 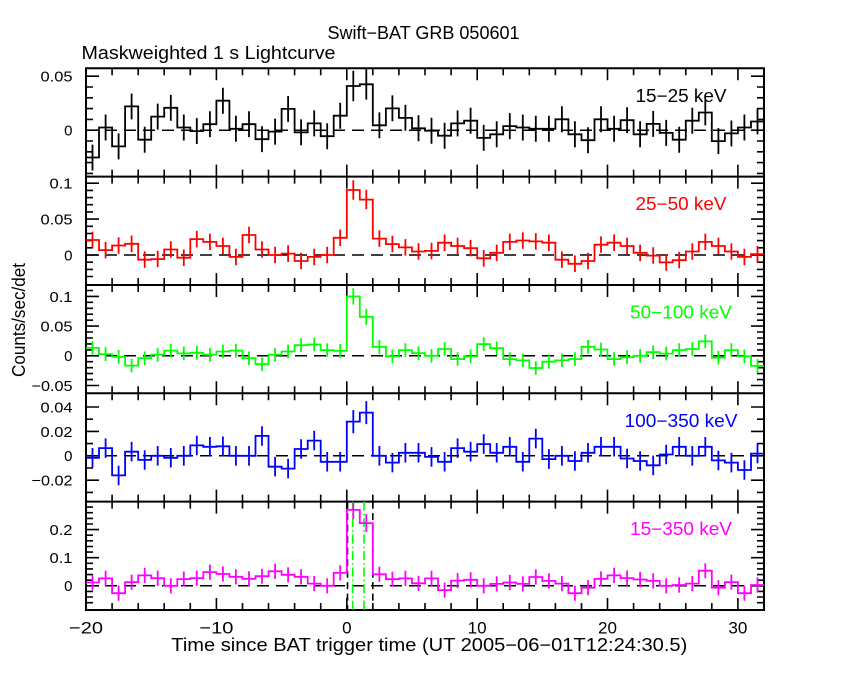 What do you see at coordinates (477, 628) in the screenshot?
I see `svg-text: 10` at bounding box center [477, 628].